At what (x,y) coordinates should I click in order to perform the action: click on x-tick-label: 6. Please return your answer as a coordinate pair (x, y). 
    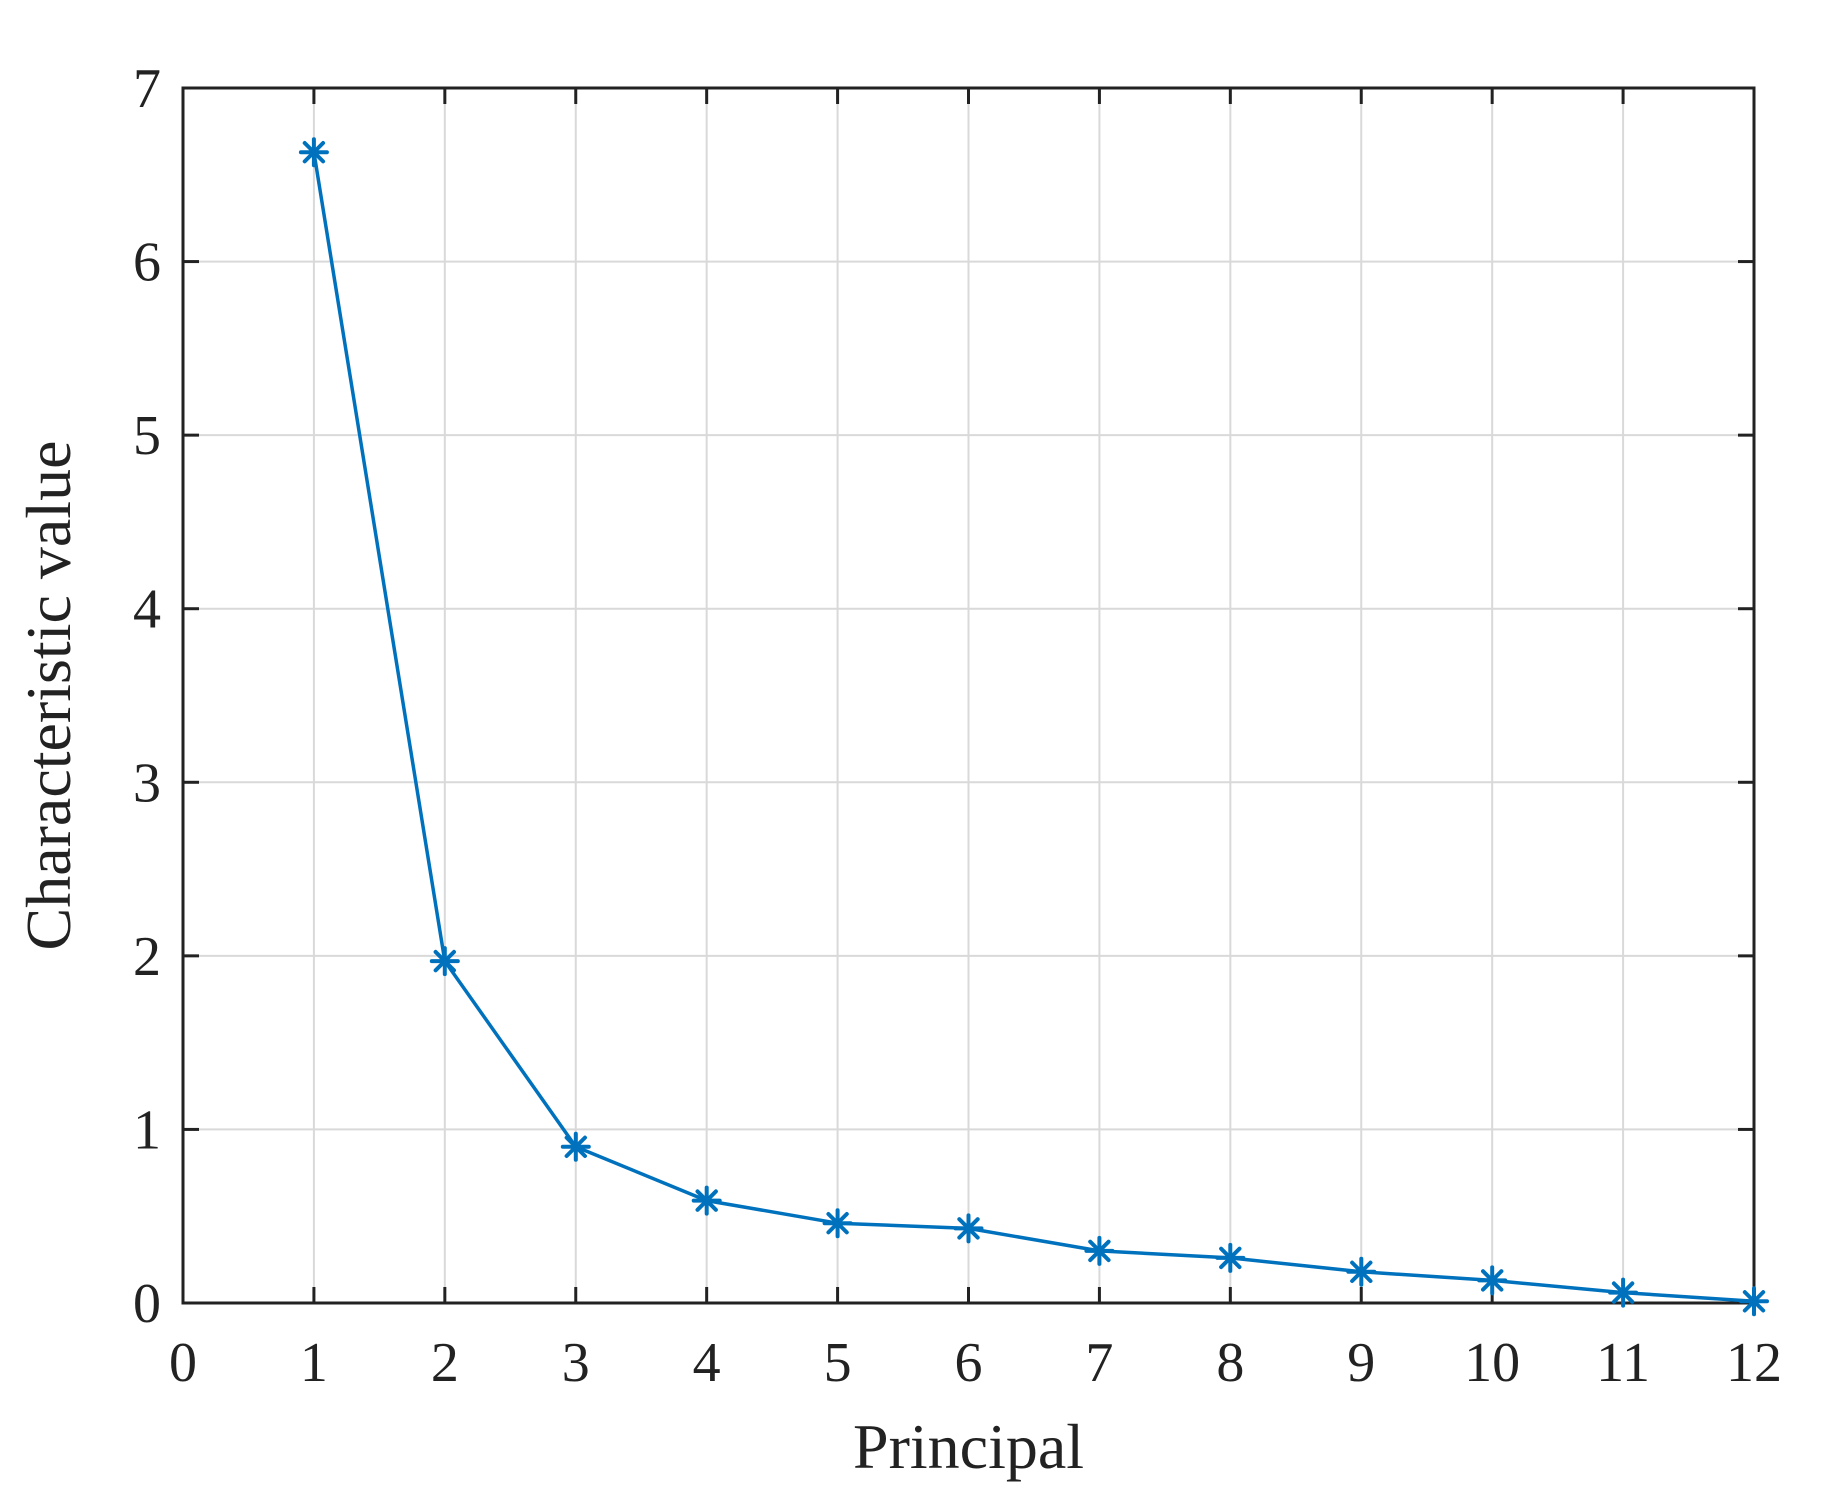
    Looking at the image, I should click on (969, 1363).